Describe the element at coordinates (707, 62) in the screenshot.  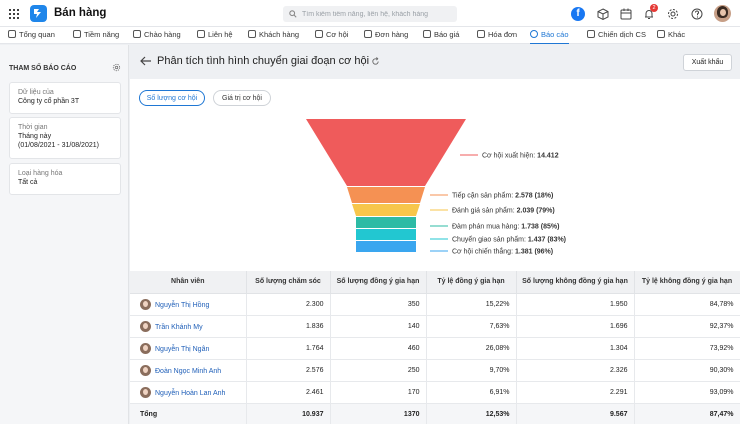
I see `export-button: Xuất khẩu` at that location.